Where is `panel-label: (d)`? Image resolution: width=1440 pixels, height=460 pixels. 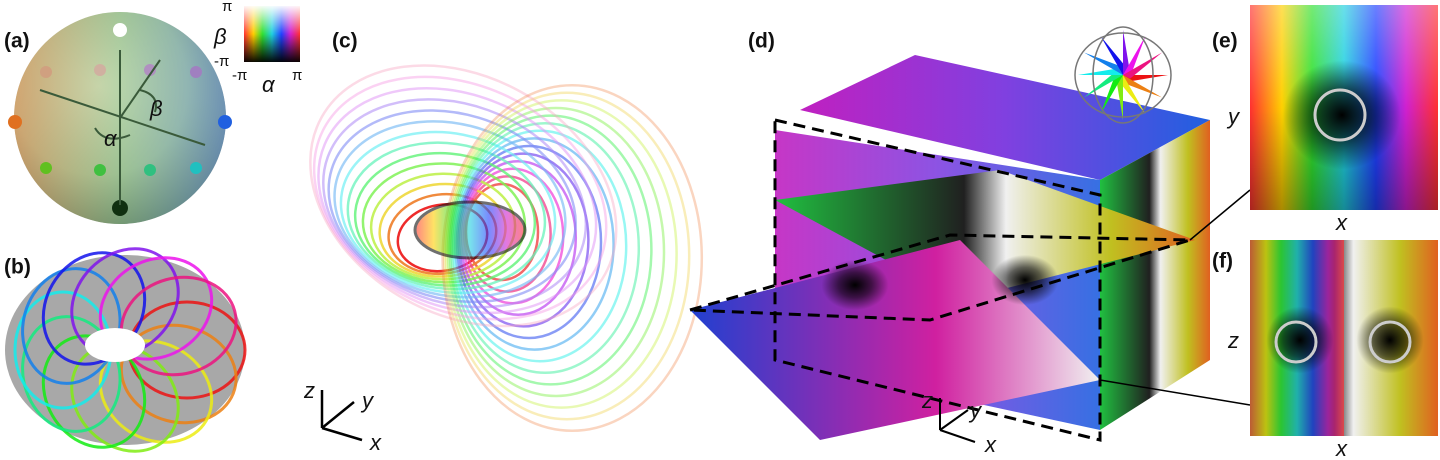 panel-label: (d) is located at coordinates (761, 41).